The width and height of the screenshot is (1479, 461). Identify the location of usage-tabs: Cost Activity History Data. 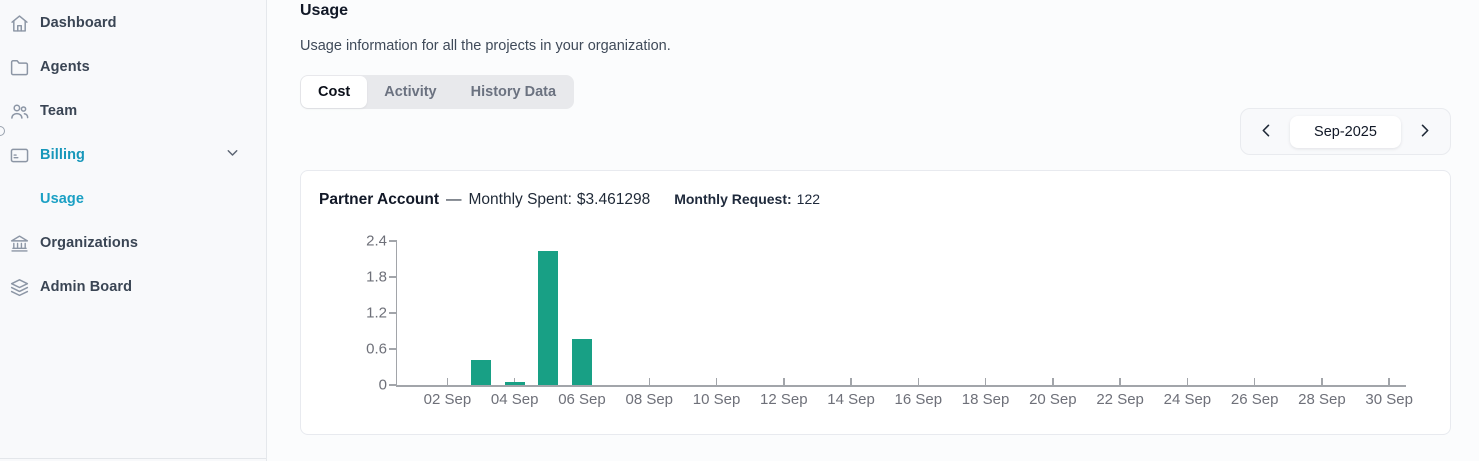
(437, 92).